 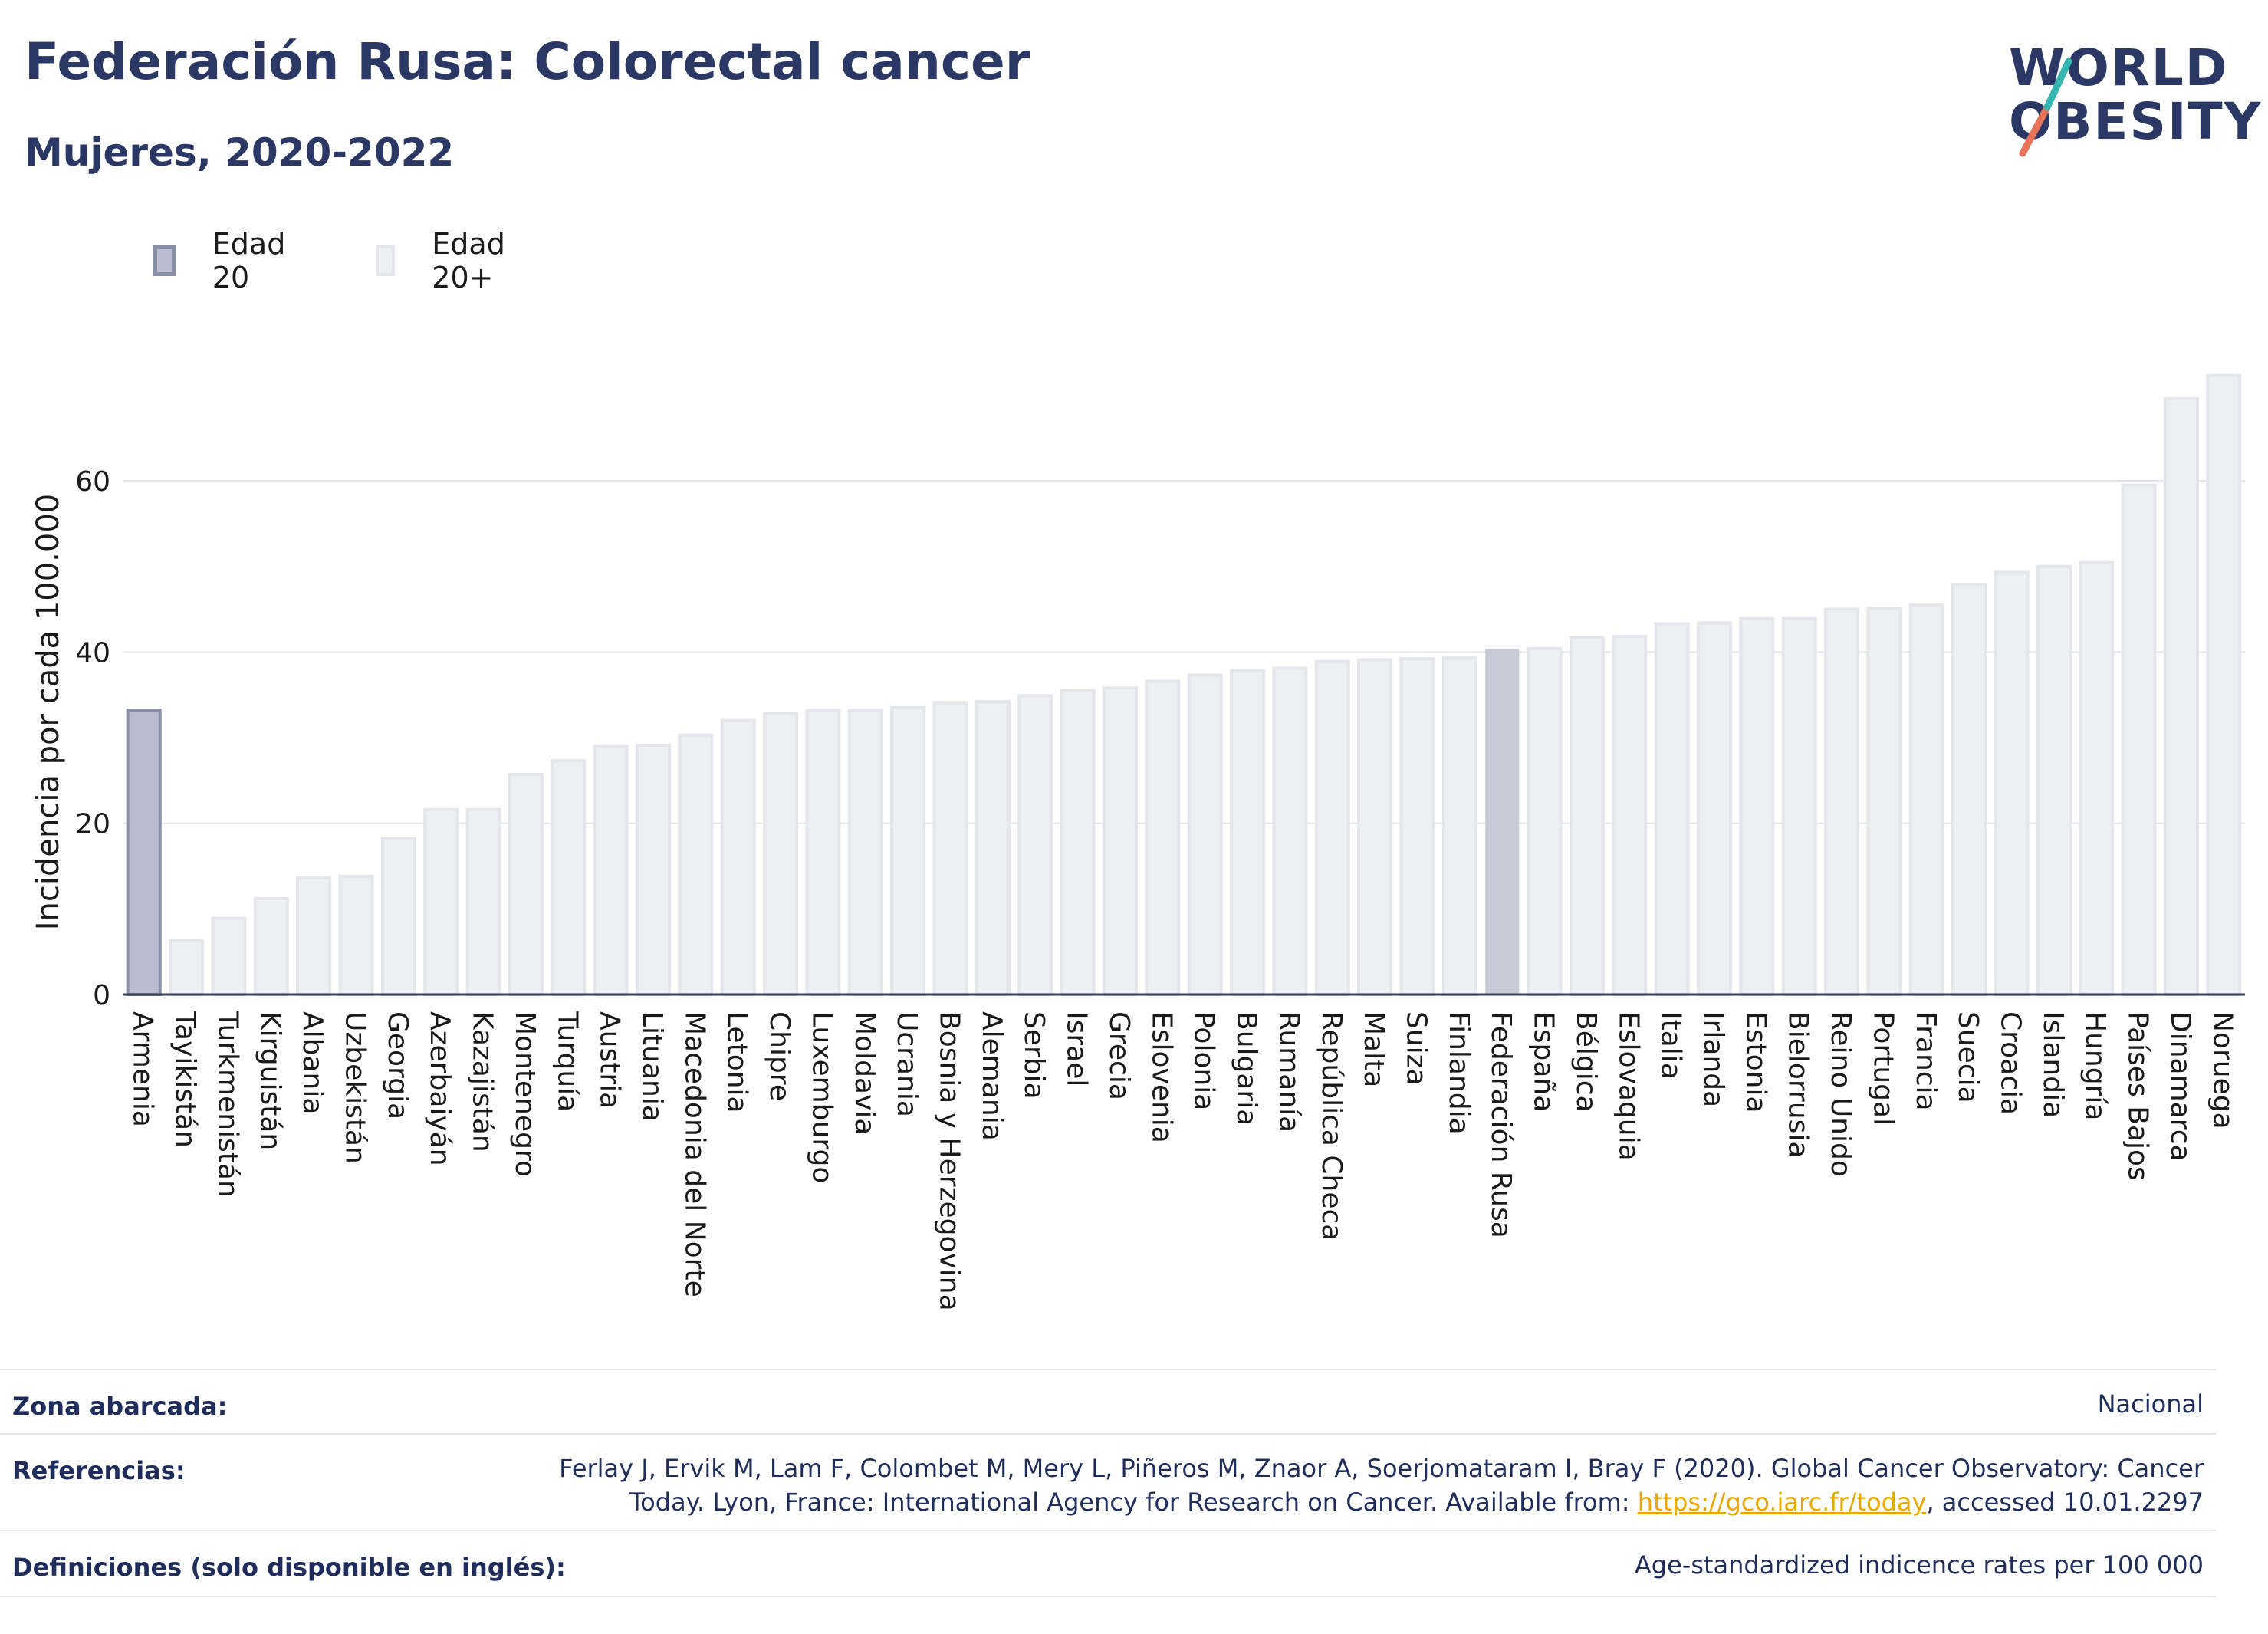 What do you see at coordinates (1458, 1073) in the screenshot?
I see `x-tick-label: Finlandia` at bounding box center [1458, 1073].